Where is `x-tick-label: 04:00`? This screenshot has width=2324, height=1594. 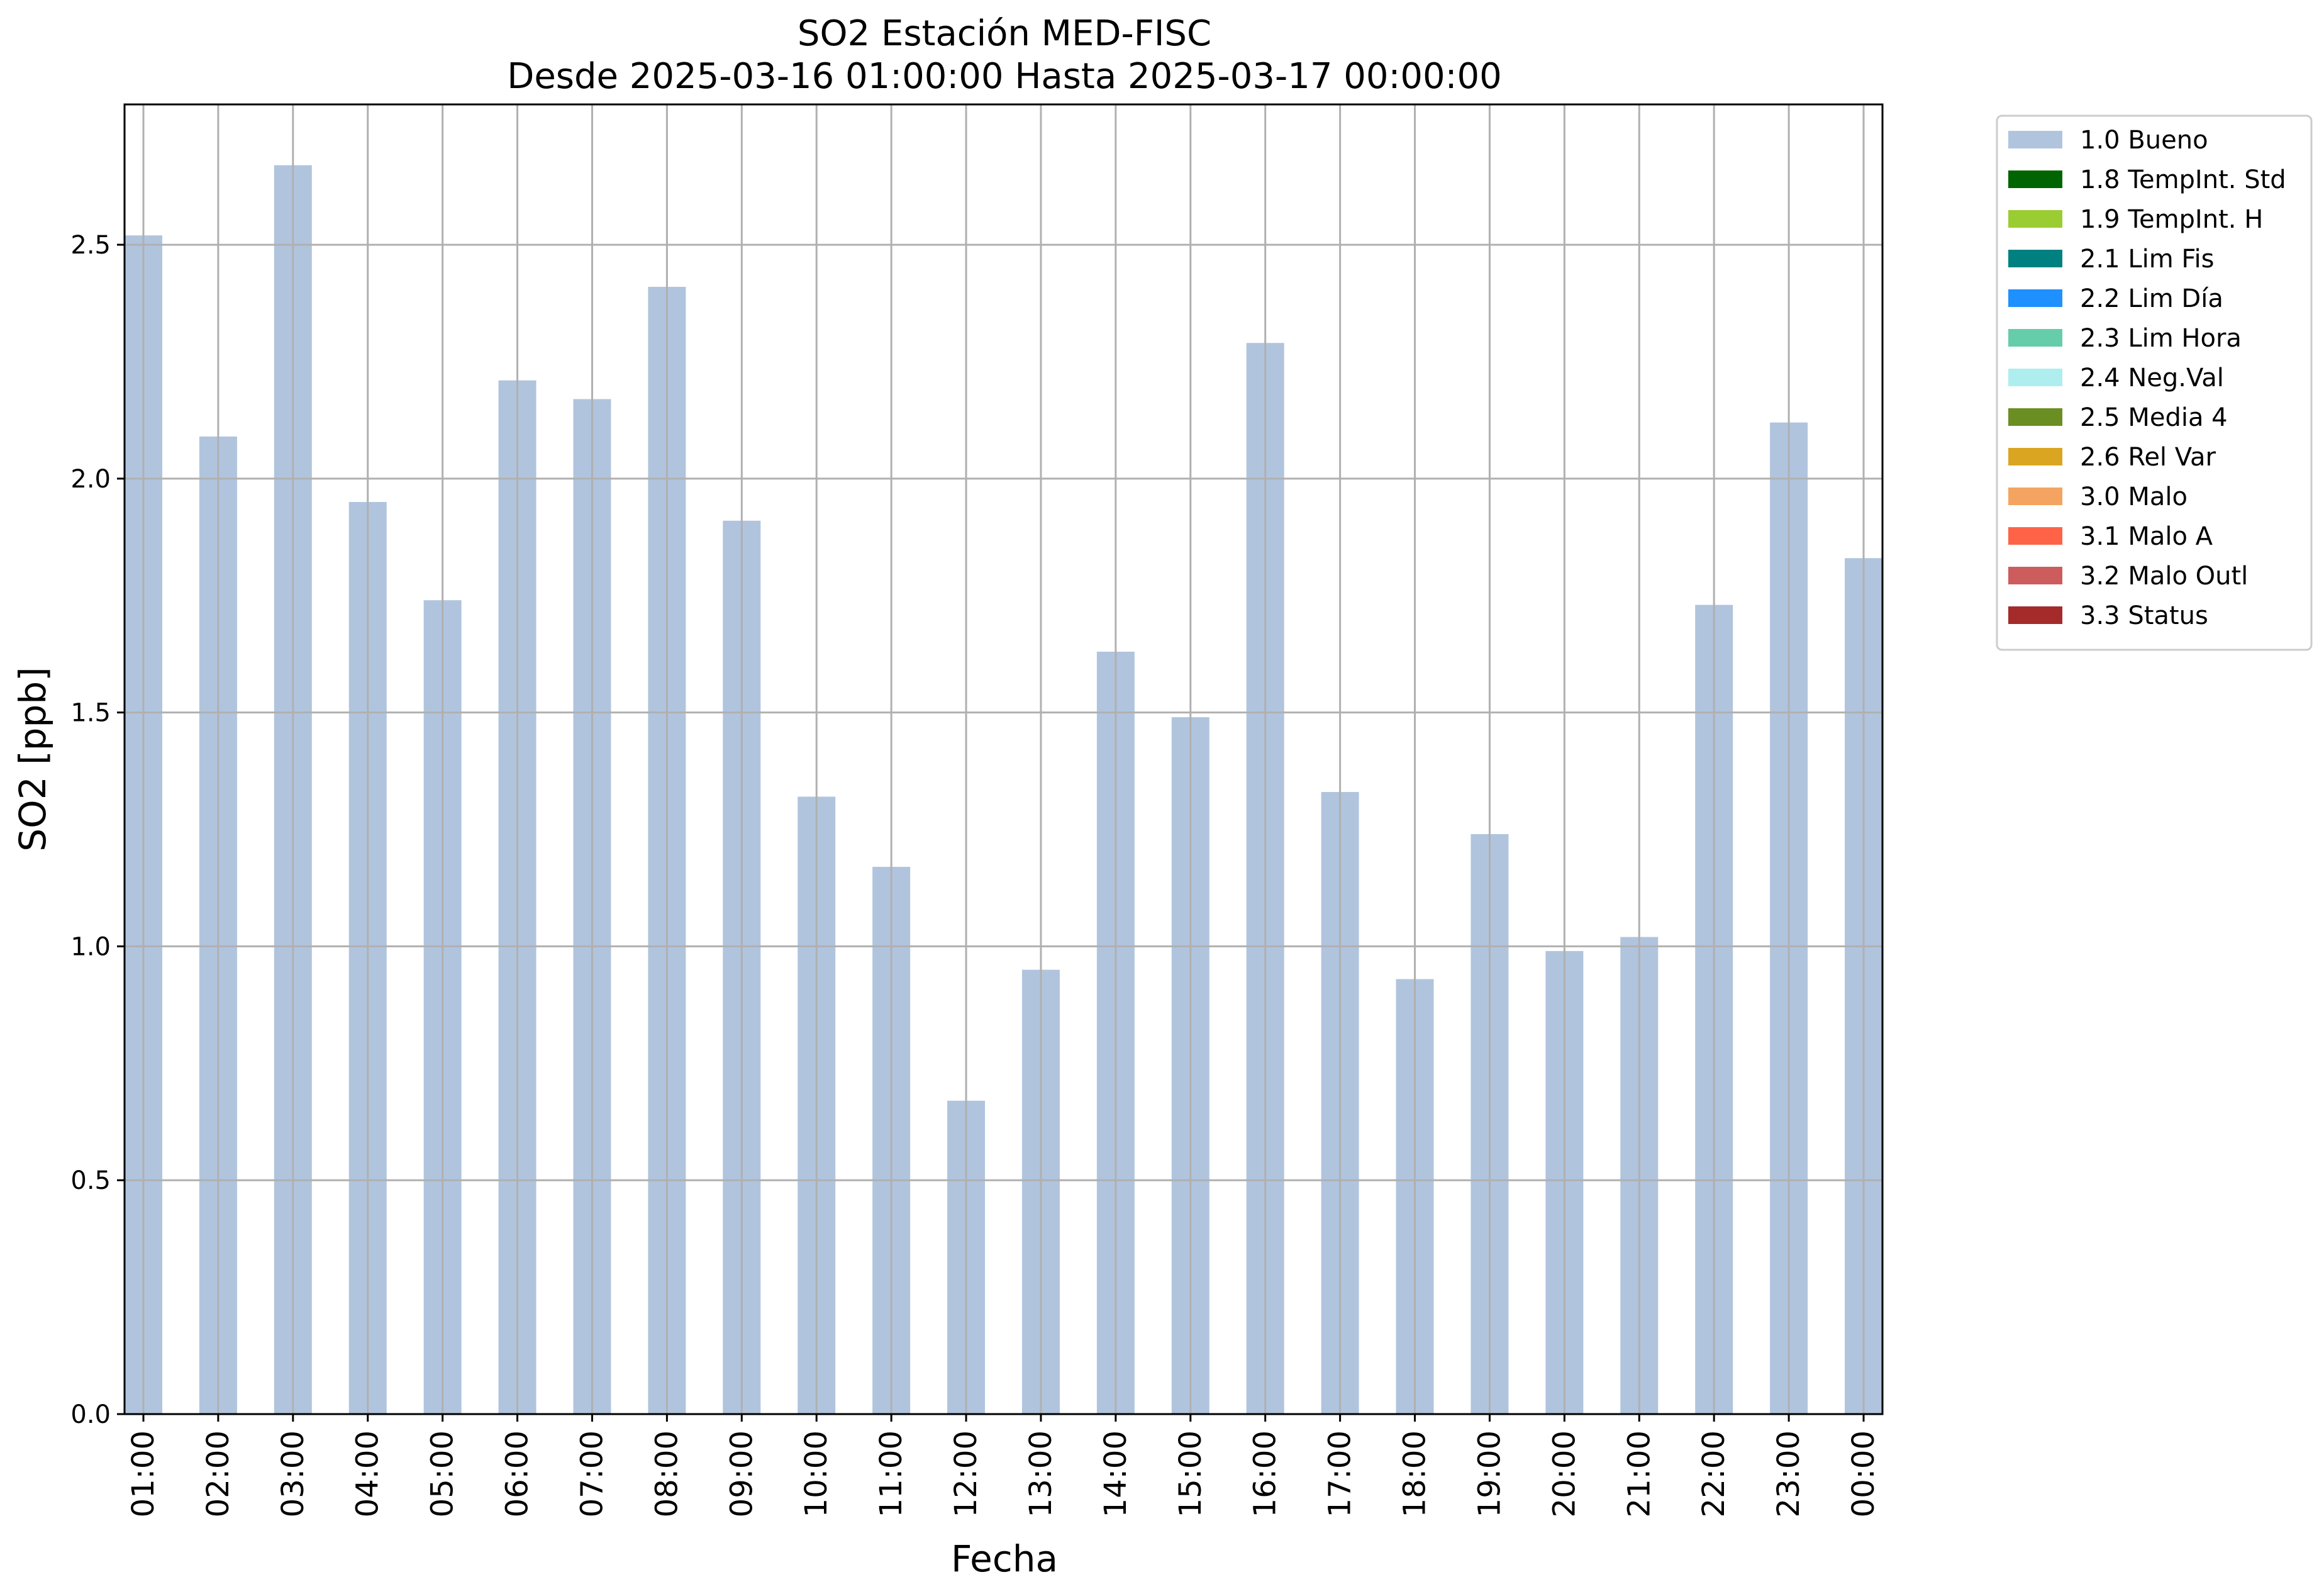 x-tick-label: 04:00 is located at coordinates (368, 1473).